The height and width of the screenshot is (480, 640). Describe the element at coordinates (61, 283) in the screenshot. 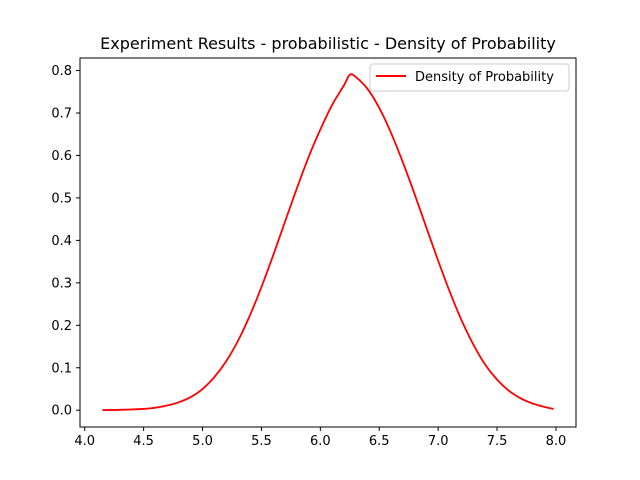

I see `y-tick-label: 0.3` at that location.